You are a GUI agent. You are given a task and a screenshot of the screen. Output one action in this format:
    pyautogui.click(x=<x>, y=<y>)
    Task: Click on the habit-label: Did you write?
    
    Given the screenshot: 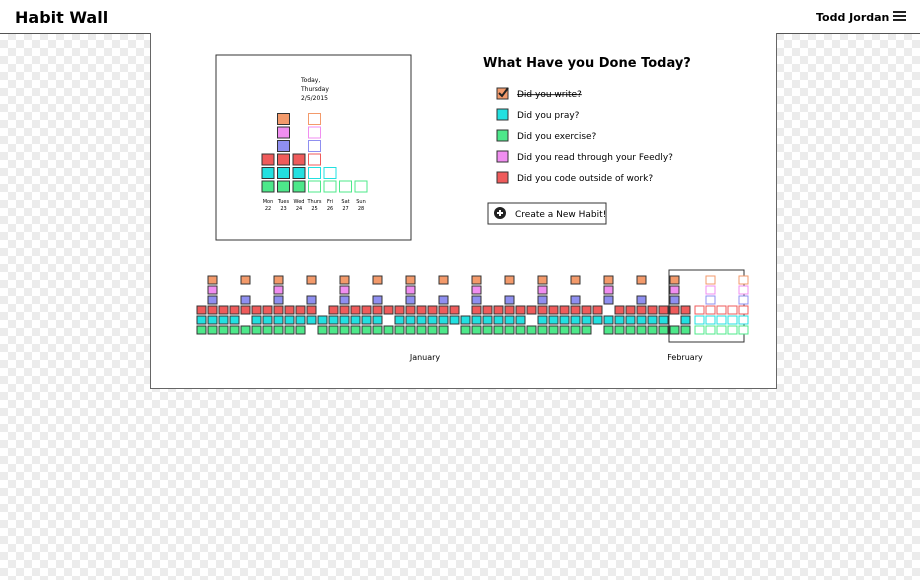 What is the action you would take?
    pyautogui.click(x=549, y=95)
    